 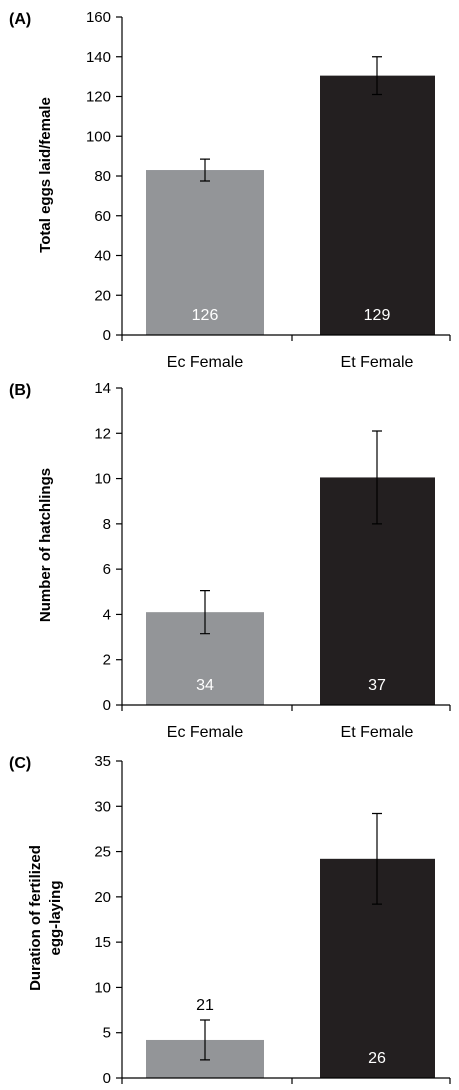 What do you see at coordinates (102, 388) in the screenshot?
I see `y-tick-label: 14` at bounding box center [102, 388].